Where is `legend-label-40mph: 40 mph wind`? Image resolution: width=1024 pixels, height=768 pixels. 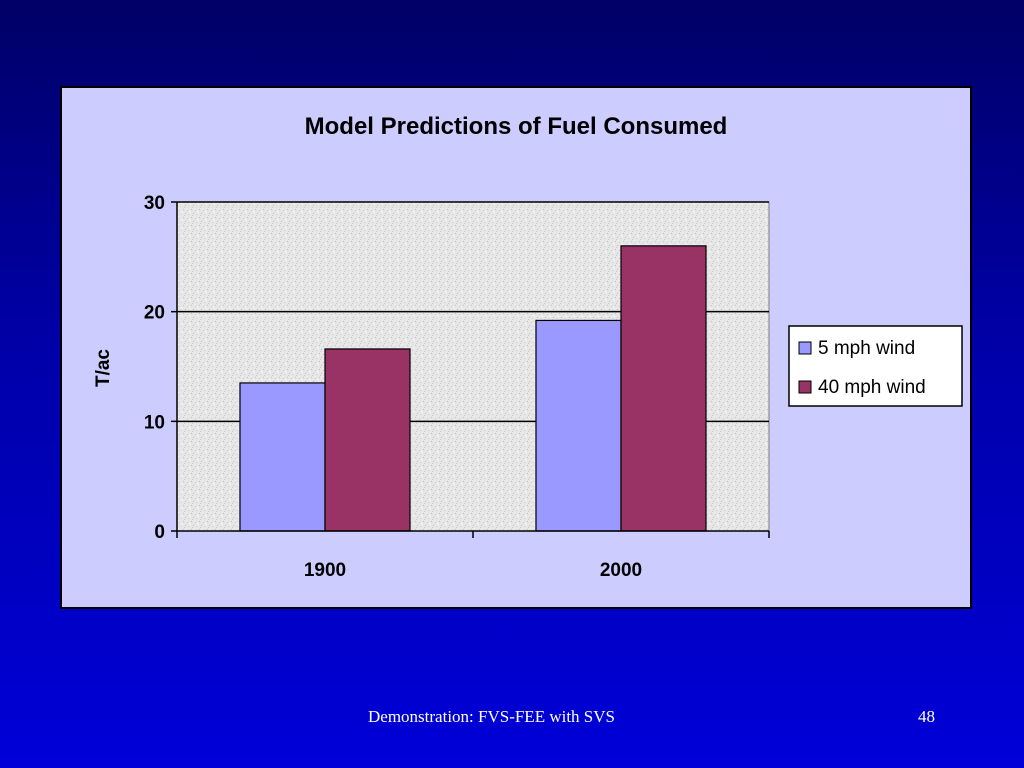
legend-label-40mph: 40 mph wind is located at coordinates (872, 387).